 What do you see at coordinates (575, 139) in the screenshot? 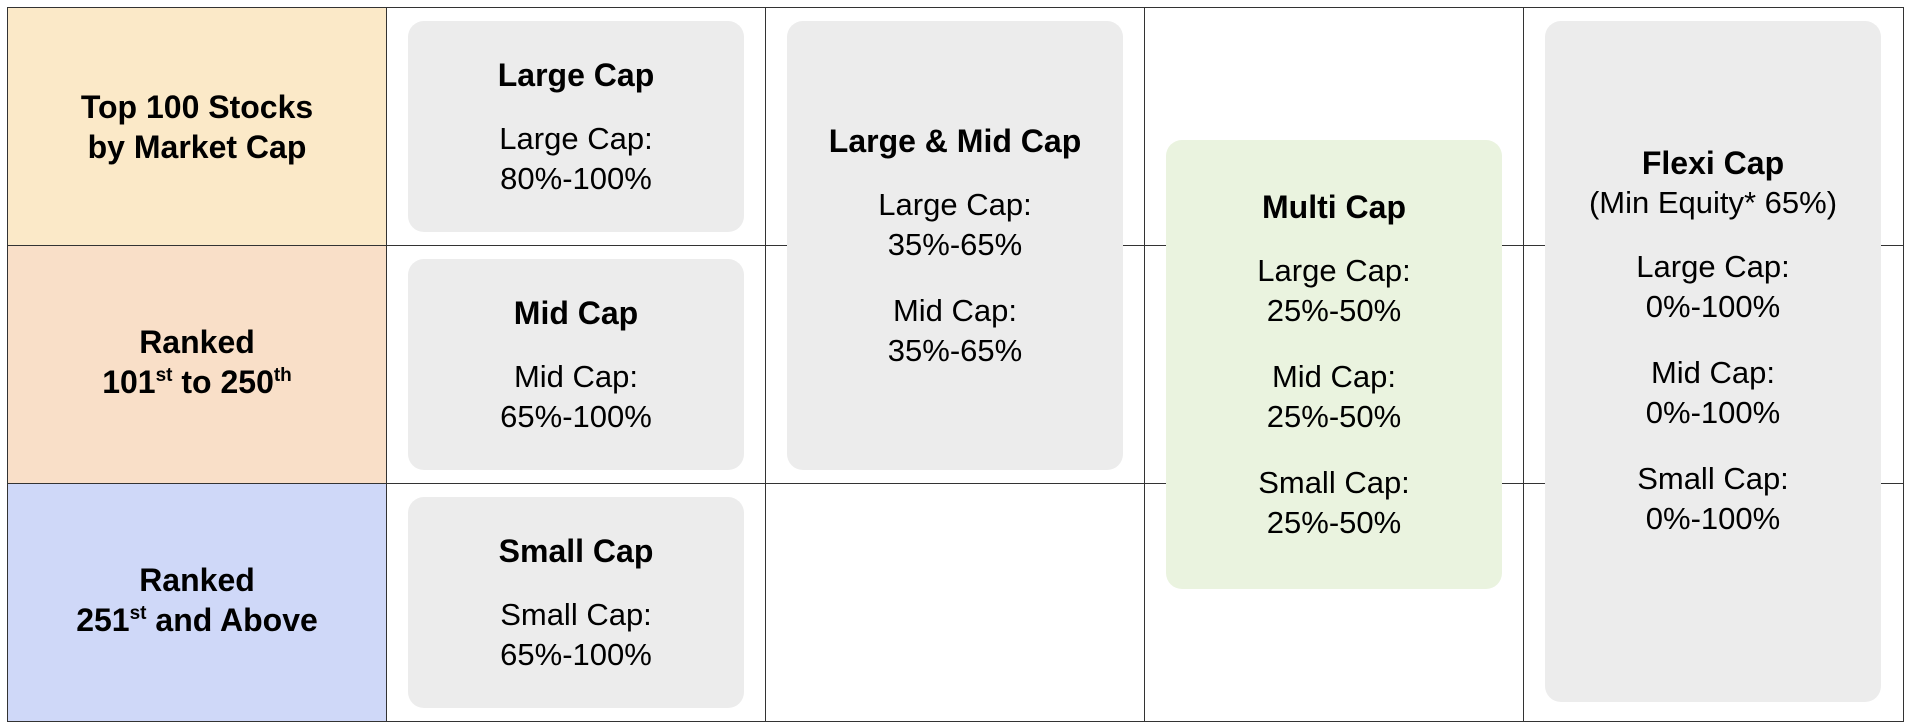
I see `card-large-cap-label: Large Cap:` at bounding box center [575, 139].